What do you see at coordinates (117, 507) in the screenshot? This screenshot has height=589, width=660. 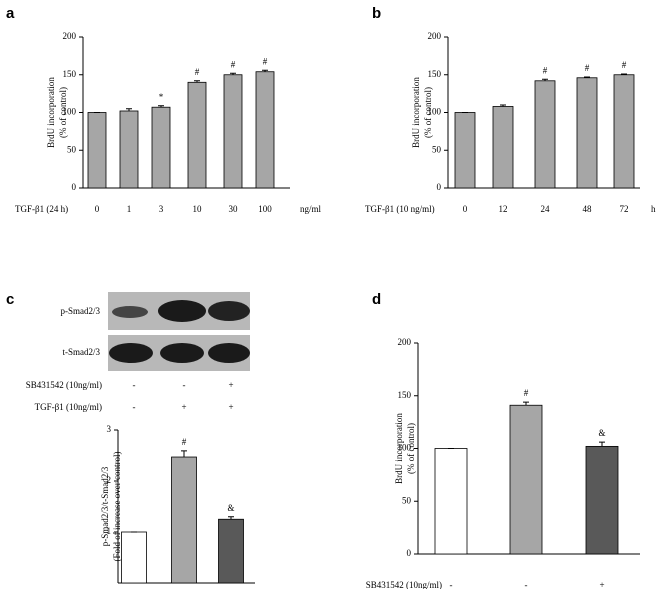 I see `y-axis-label: (Fold of increase over control)` at bounding box center [117, 507].